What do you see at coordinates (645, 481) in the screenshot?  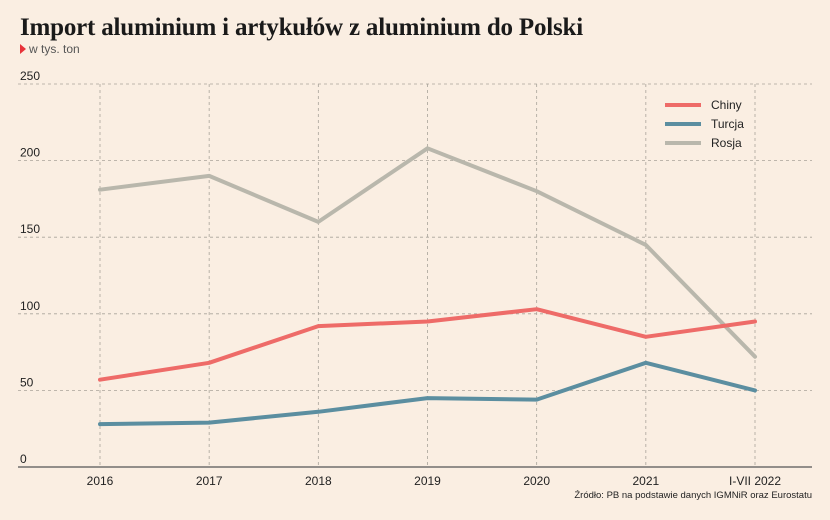 I see `x-tick-label: 2021` at bounding box center [645, 481].